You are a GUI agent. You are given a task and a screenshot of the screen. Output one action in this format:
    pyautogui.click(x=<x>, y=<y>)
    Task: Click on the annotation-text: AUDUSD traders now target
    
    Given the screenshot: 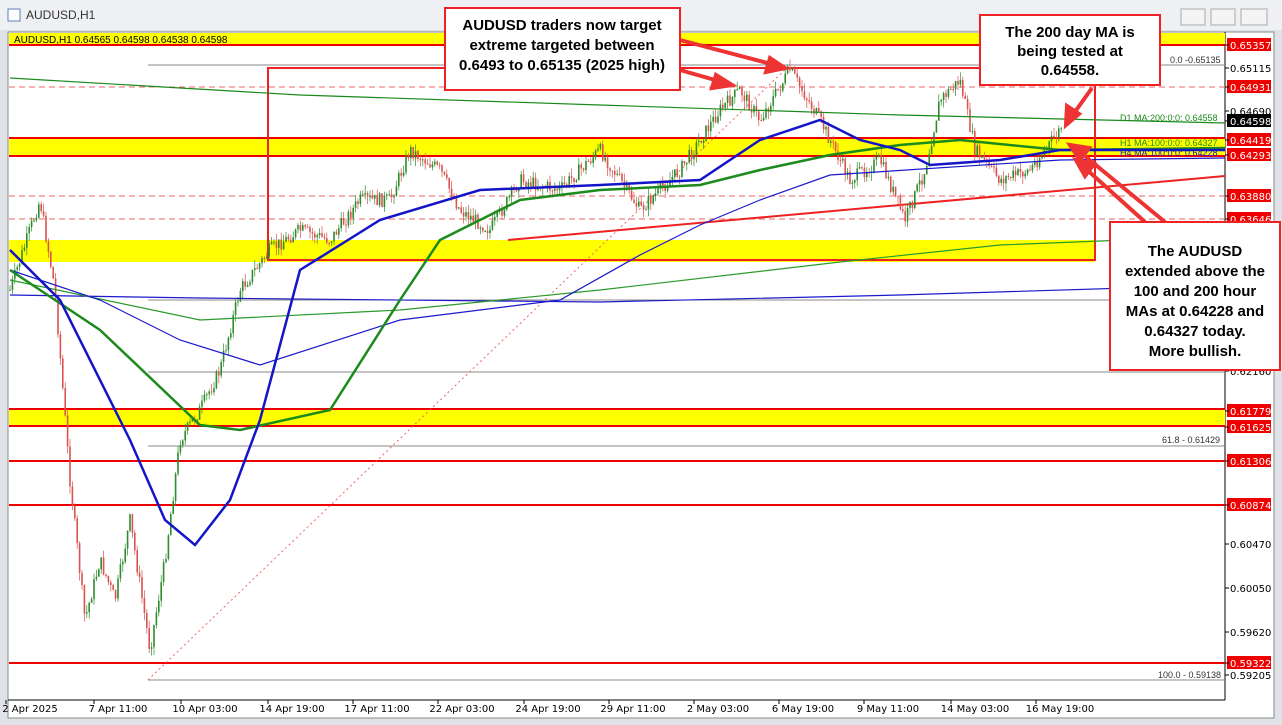 What is the action you would take?
    pyautogui.click(x=561, y=25)
    